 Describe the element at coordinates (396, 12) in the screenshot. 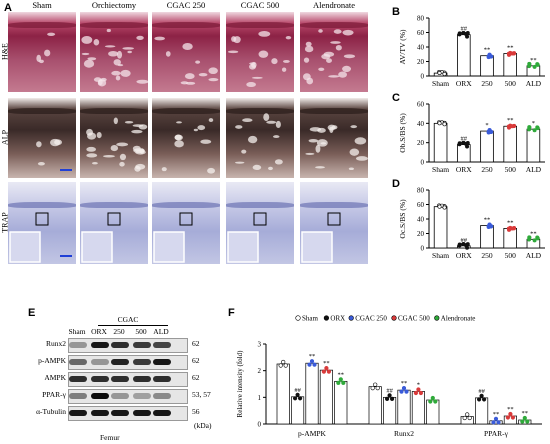

I see `panel-letter-b: B` at that location.